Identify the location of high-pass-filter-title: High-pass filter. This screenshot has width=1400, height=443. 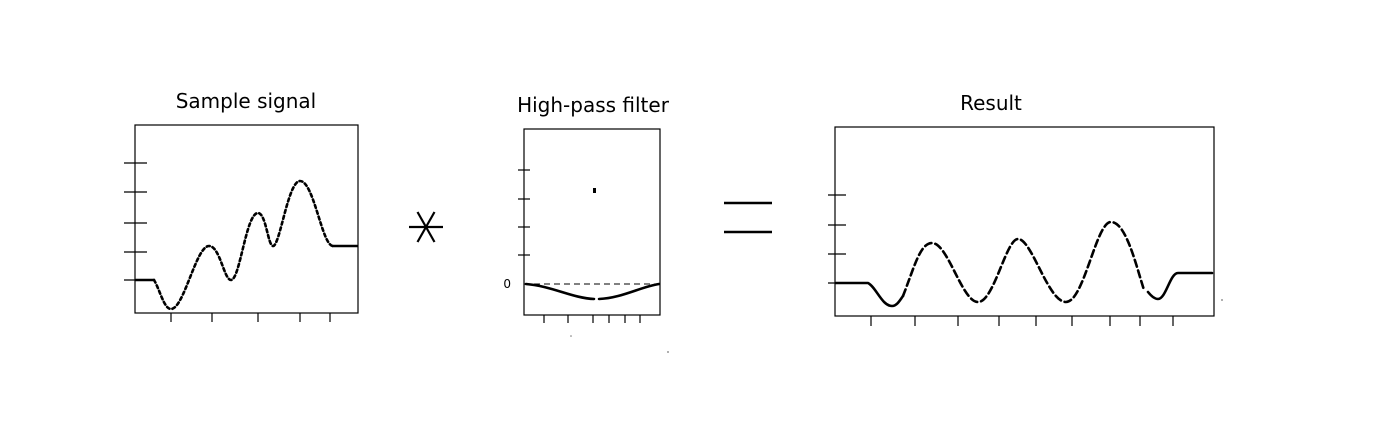
(593, 105).